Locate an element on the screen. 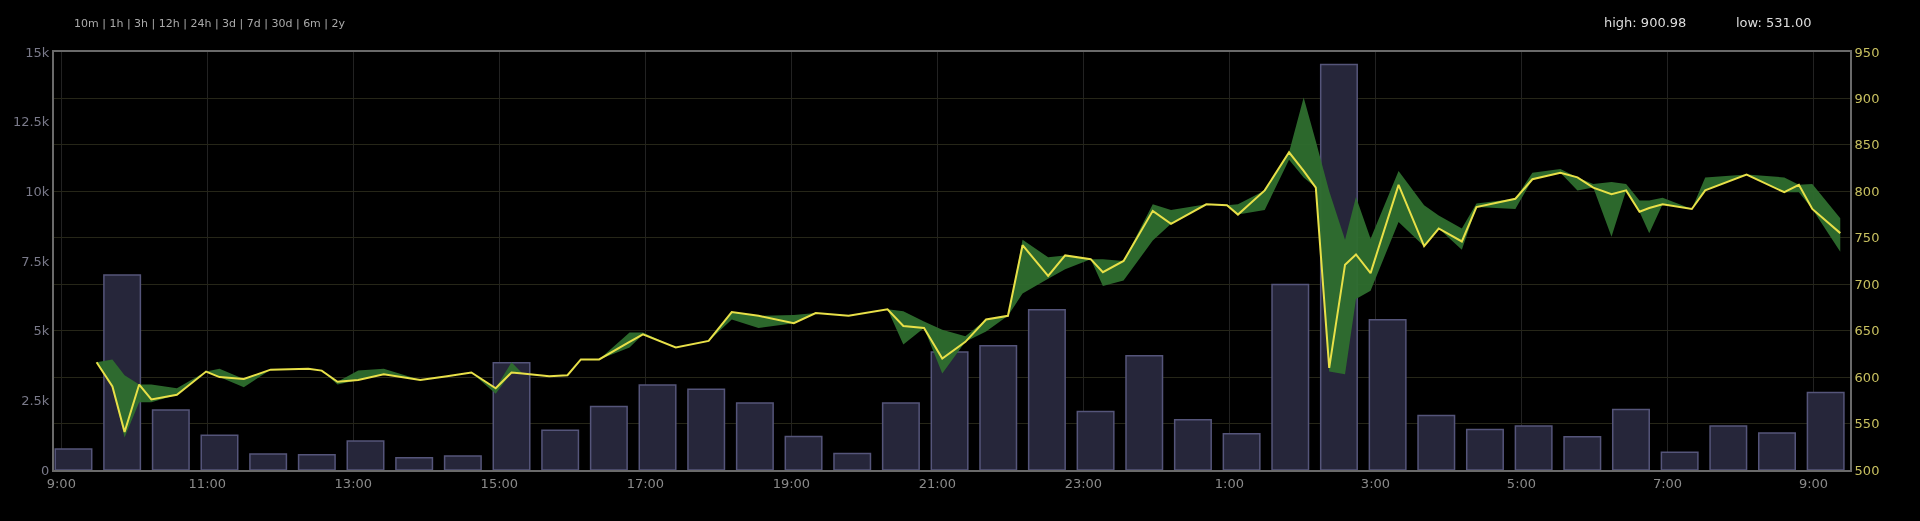  y-tick-label: 0 is located at coordinates (45, 470).